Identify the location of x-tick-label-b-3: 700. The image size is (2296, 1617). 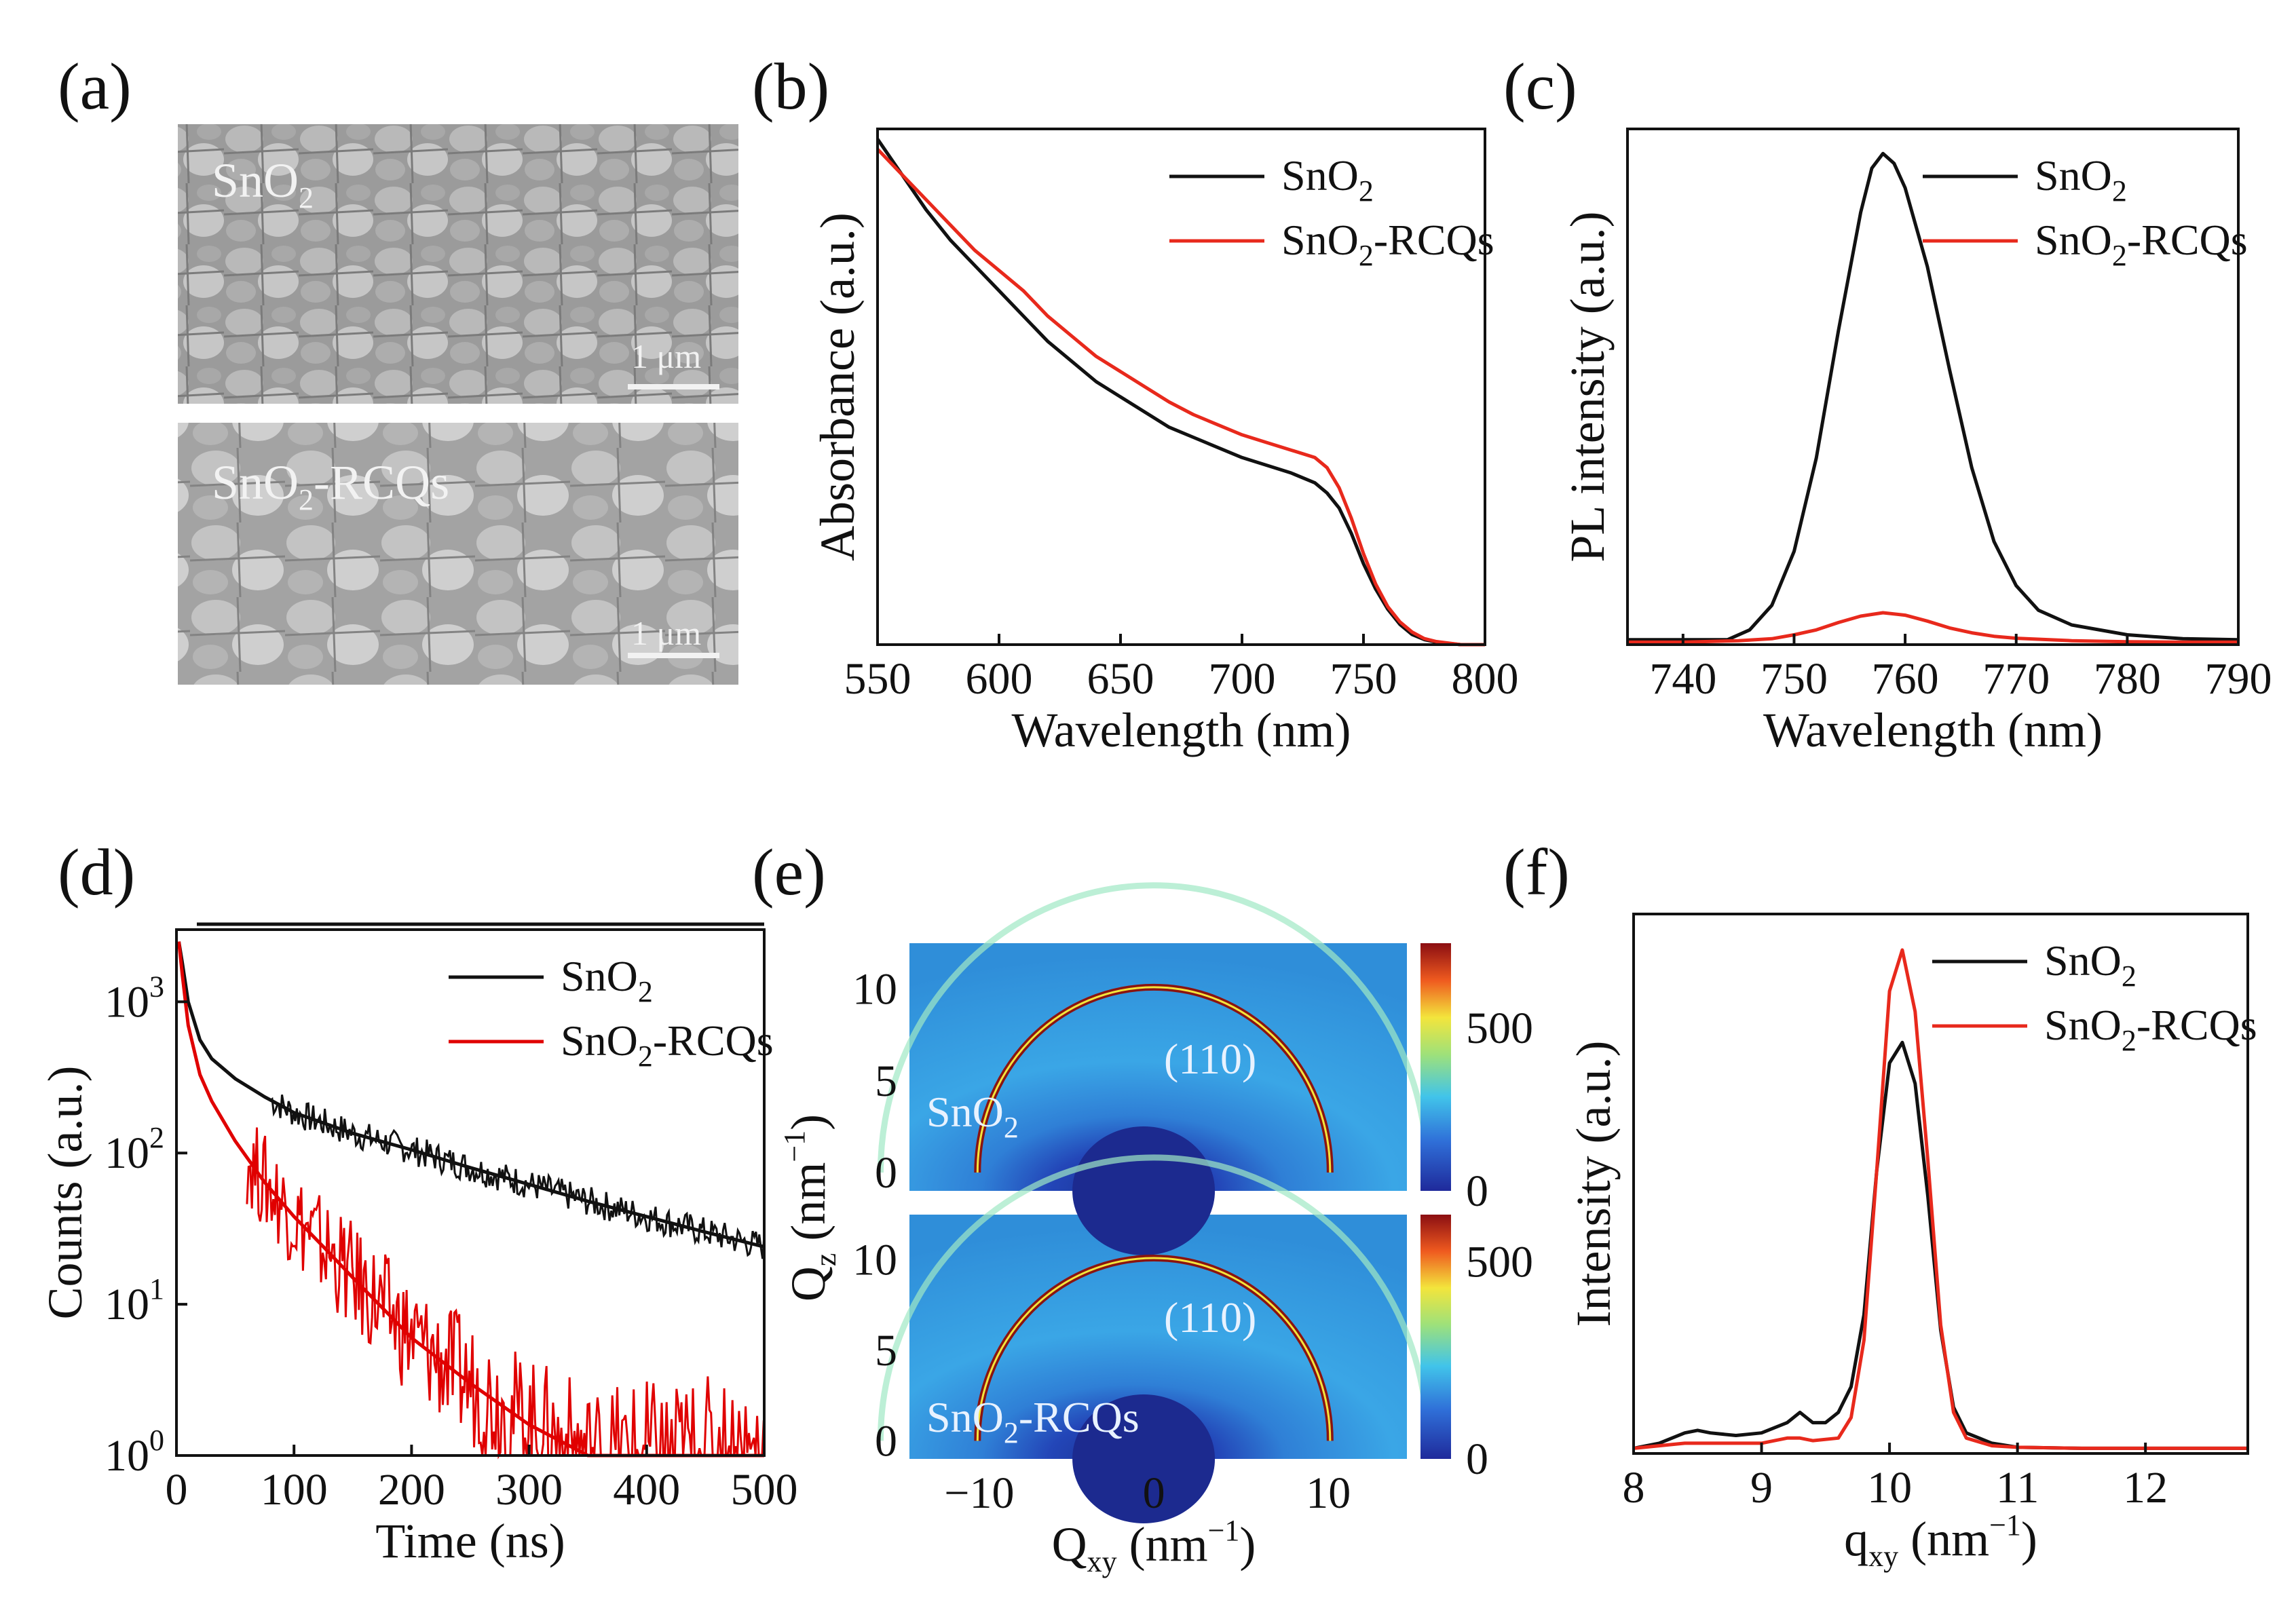
(1242, 679).